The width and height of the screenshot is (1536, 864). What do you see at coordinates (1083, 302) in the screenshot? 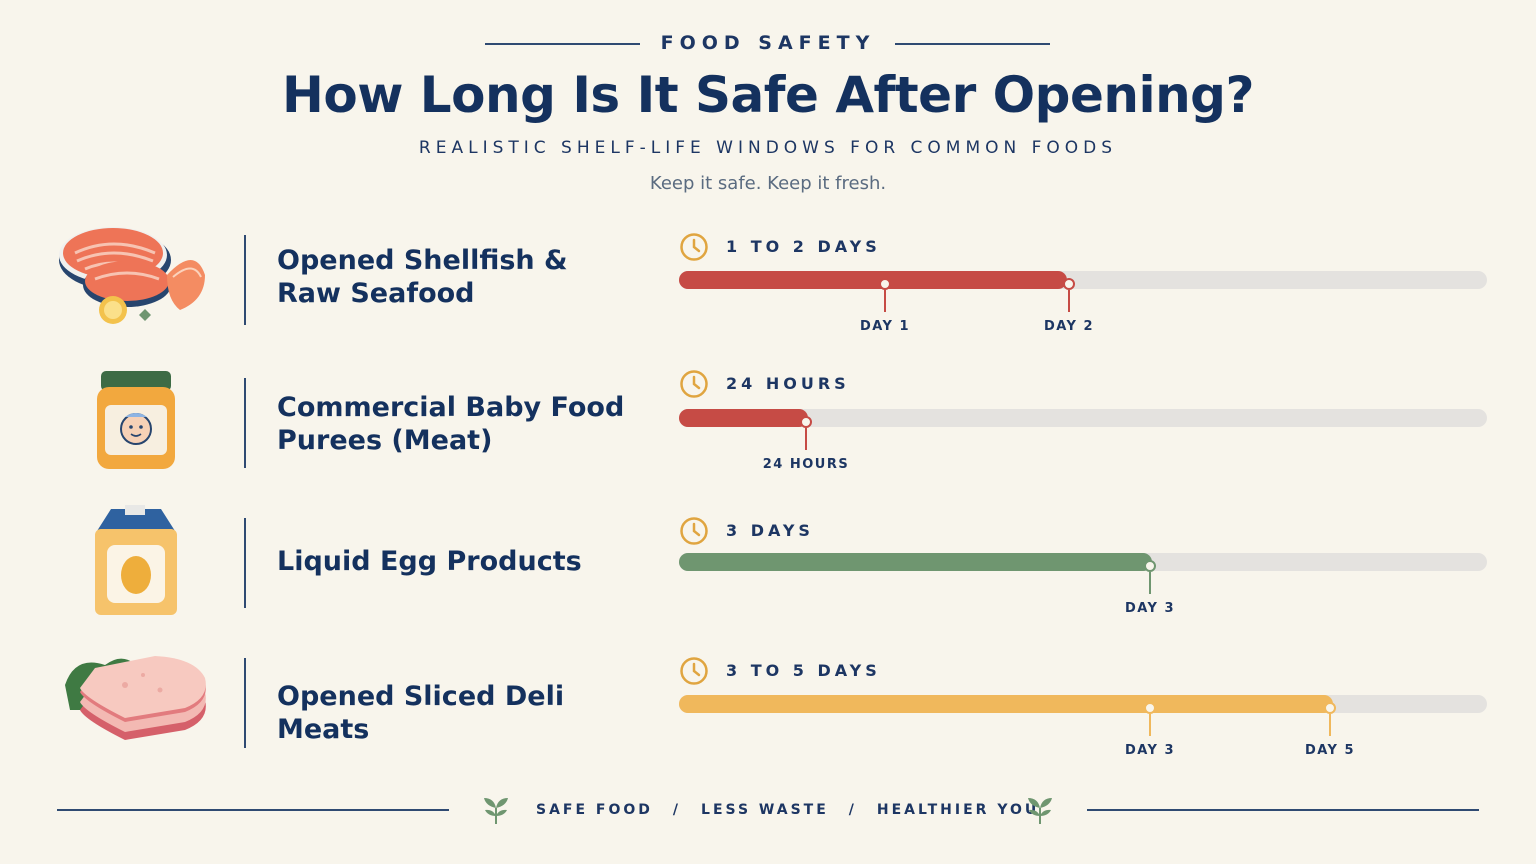
I see `timeline-track: DAY 1 DAY 2` at bounding box center [1083, 302].